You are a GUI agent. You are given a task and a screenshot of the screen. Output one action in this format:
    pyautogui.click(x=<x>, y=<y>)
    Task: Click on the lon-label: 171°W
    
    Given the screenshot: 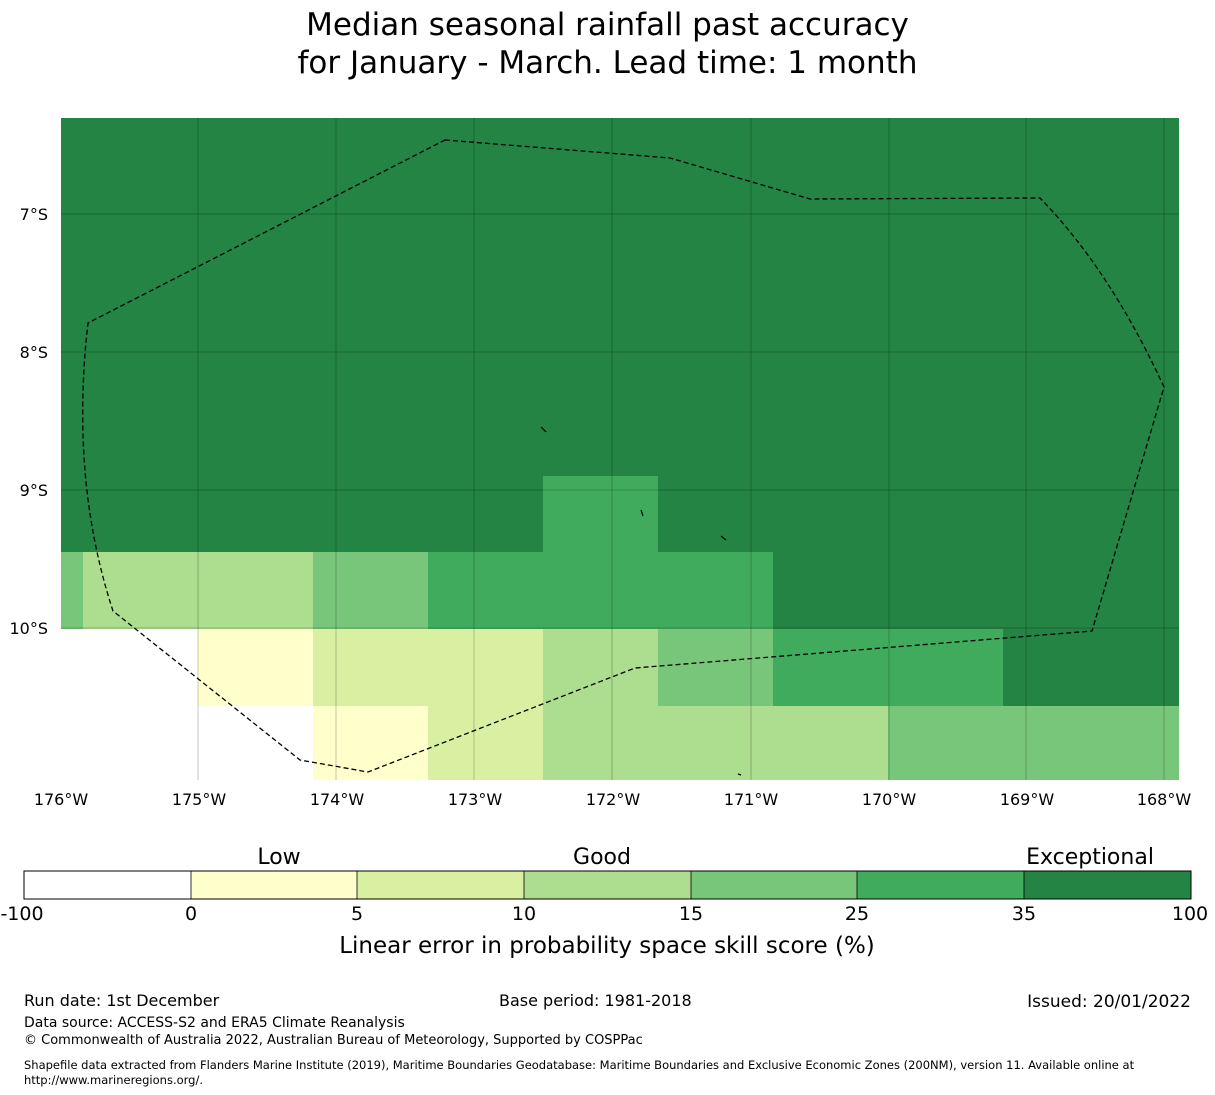 What is the action you would take?
    pyautogui.click(x=751, y=799)
    